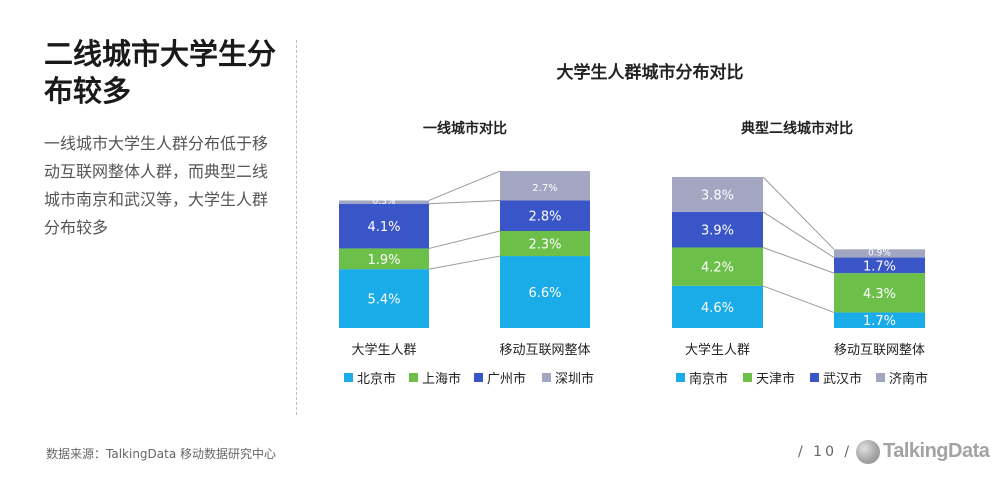  What do you see at coordinates (842, 379) in the screenshot?
I see `legend-label: 武汉市` at bounding box center [842, 379].